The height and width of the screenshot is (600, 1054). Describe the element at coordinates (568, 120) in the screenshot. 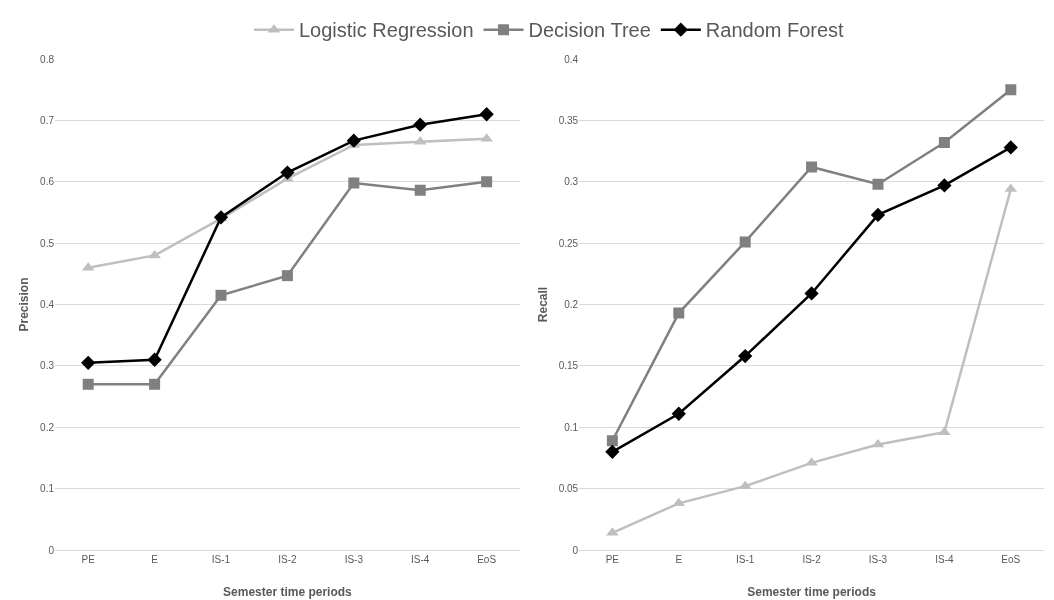

I see `y-tick-label: 0.35` at that location.